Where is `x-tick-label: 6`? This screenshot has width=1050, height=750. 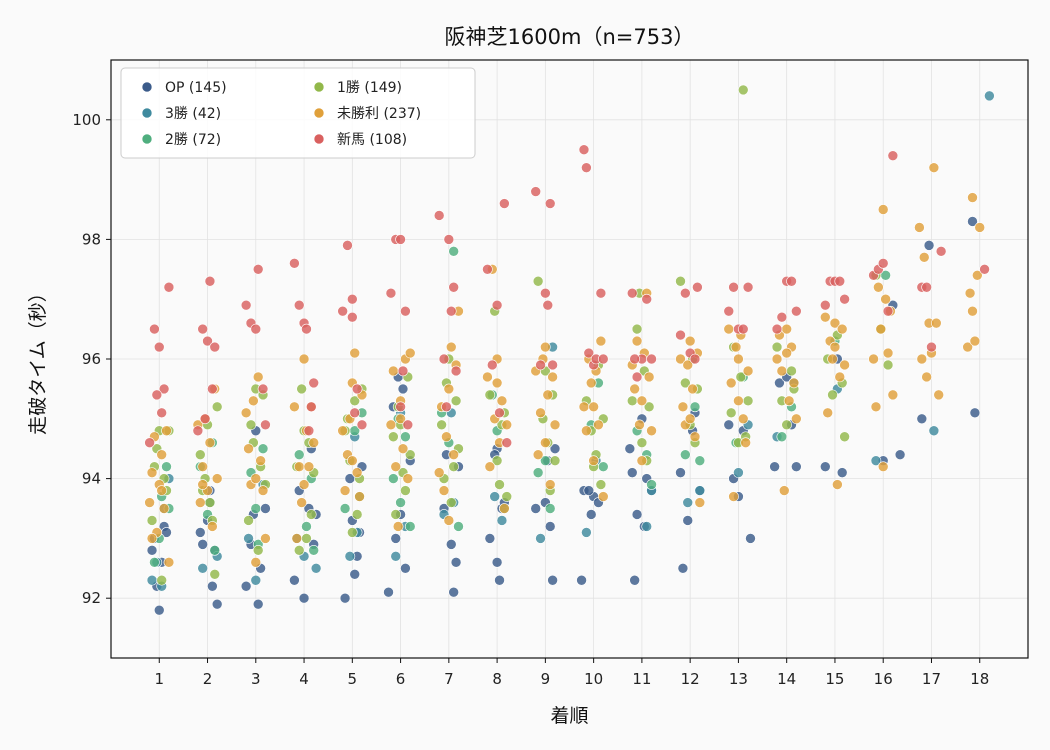
x-tick-label: 6 is located at coordinates (401, 679).